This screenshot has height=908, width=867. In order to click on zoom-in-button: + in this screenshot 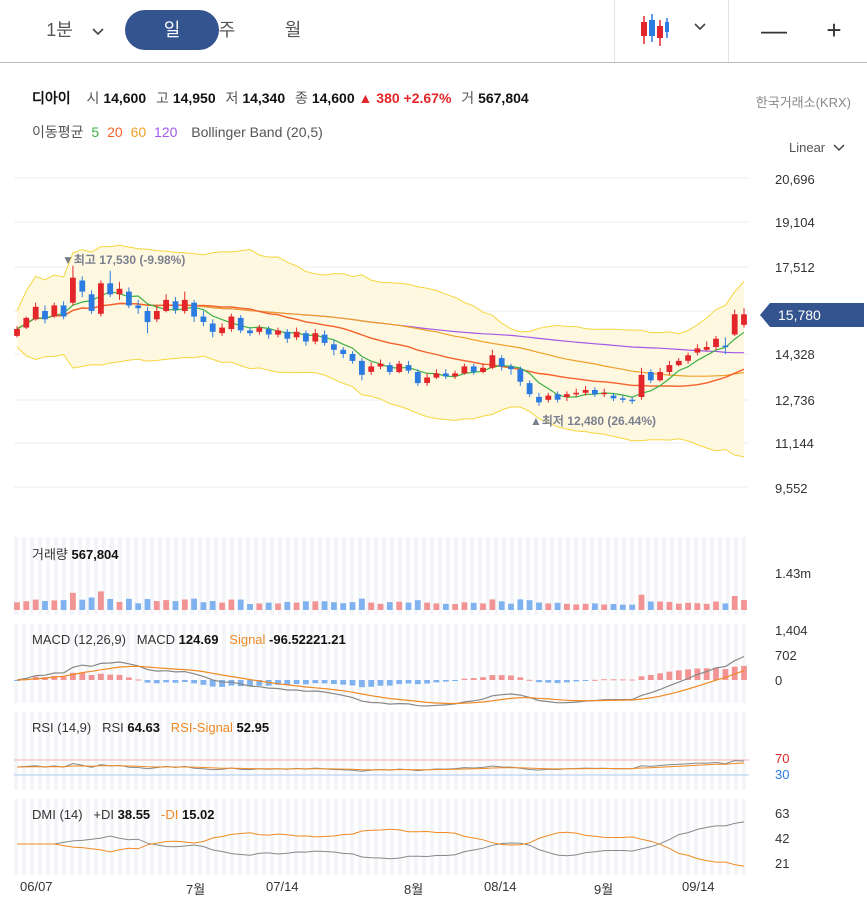, I will do `click(834, 30)`.